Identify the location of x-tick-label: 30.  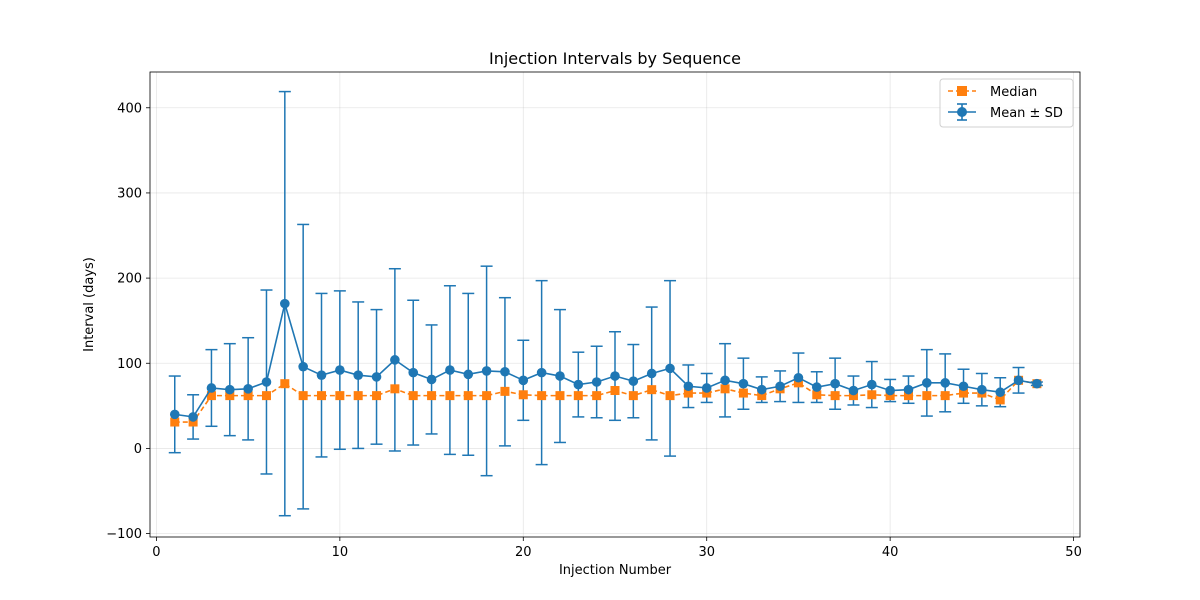
(706, 552).